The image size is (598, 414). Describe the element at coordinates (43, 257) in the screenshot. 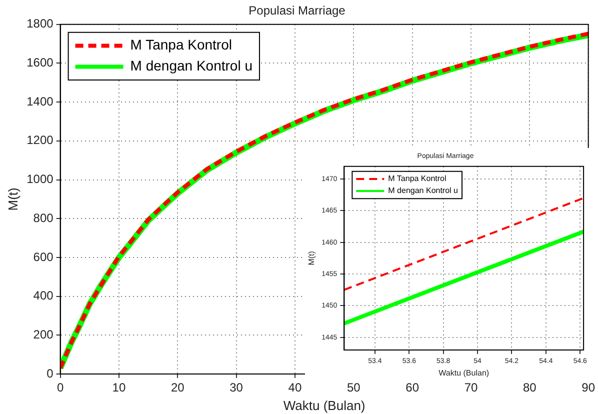

I see `y-tick-label: 600` at that location.